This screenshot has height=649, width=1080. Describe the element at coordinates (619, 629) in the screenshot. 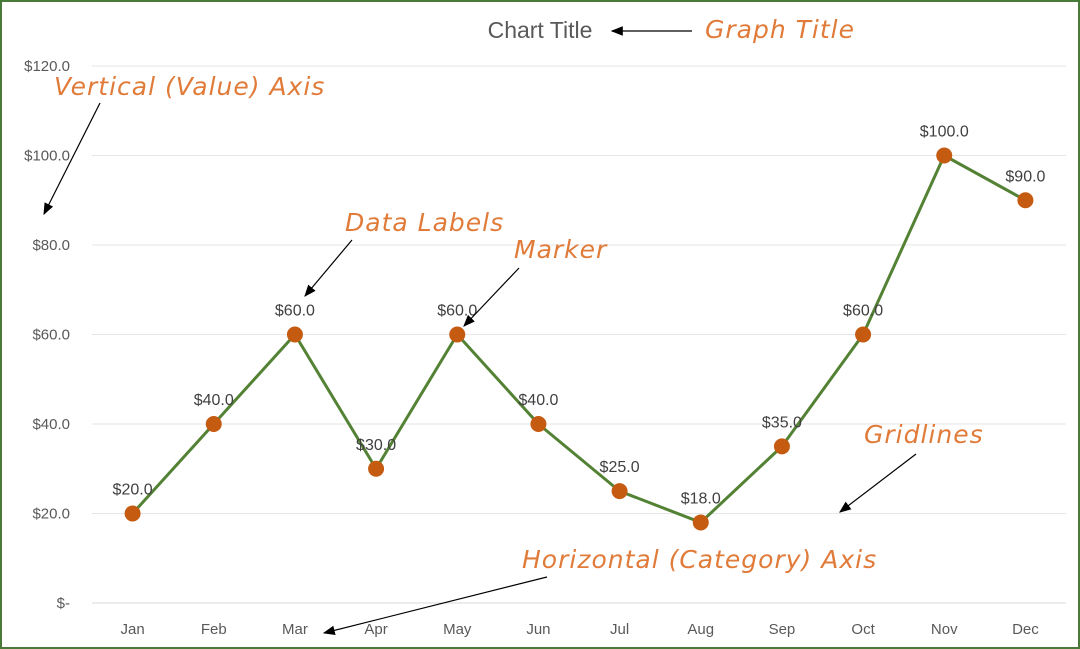

I see `x-tick-label: Jul` at that location.